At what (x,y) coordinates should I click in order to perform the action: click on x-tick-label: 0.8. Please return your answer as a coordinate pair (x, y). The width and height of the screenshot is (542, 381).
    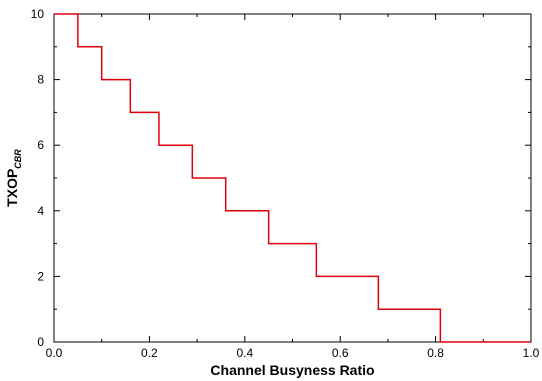
    Looking at the image, I should click on (435, 353).